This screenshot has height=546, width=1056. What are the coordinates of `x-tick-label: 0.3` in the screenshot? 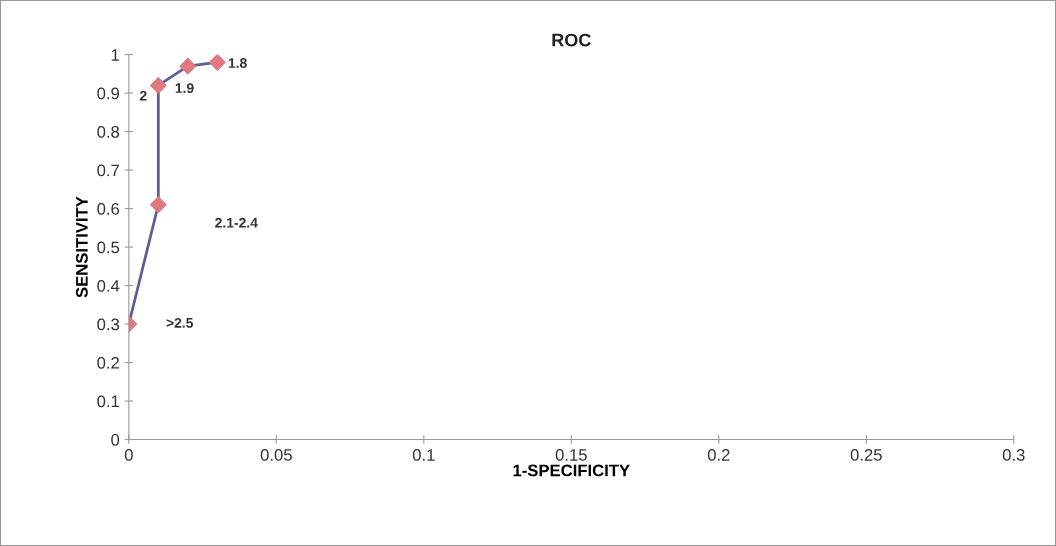 It's located at (1013, 455).